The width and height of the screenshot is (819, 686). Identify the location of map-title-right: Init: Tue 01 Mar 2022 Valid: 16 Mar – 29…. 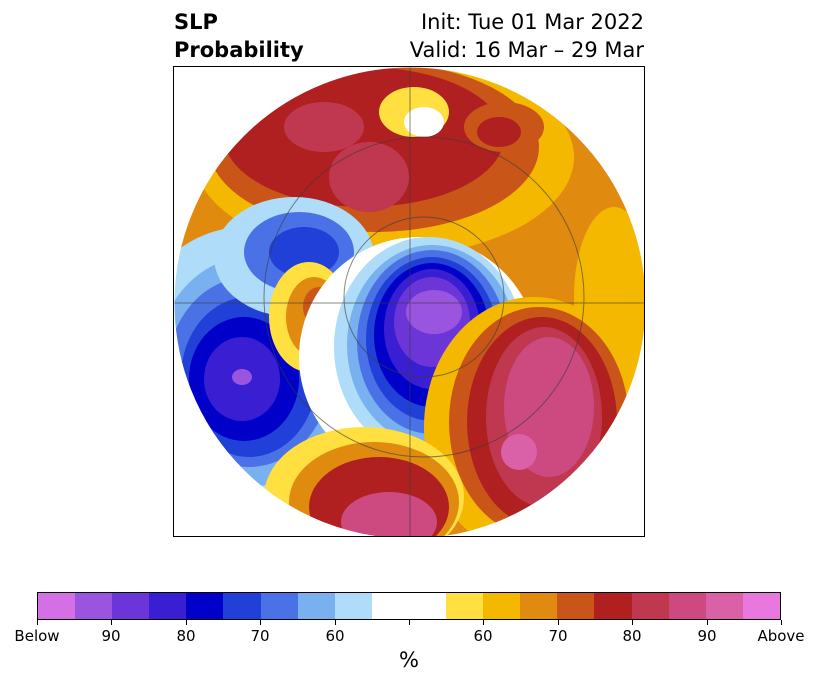
(527, 36).